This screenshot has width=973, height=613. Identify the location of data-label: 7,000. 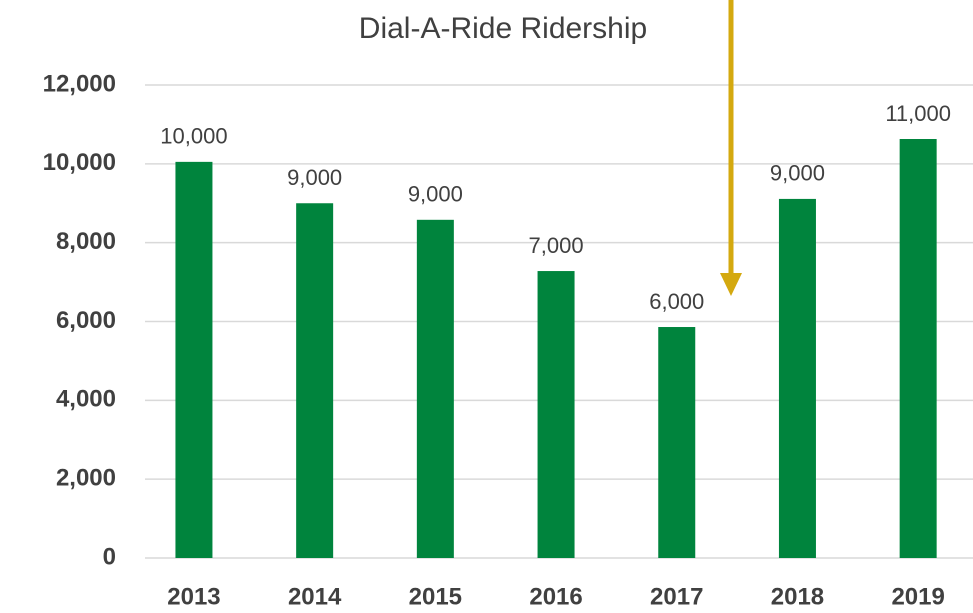
(556, 245).